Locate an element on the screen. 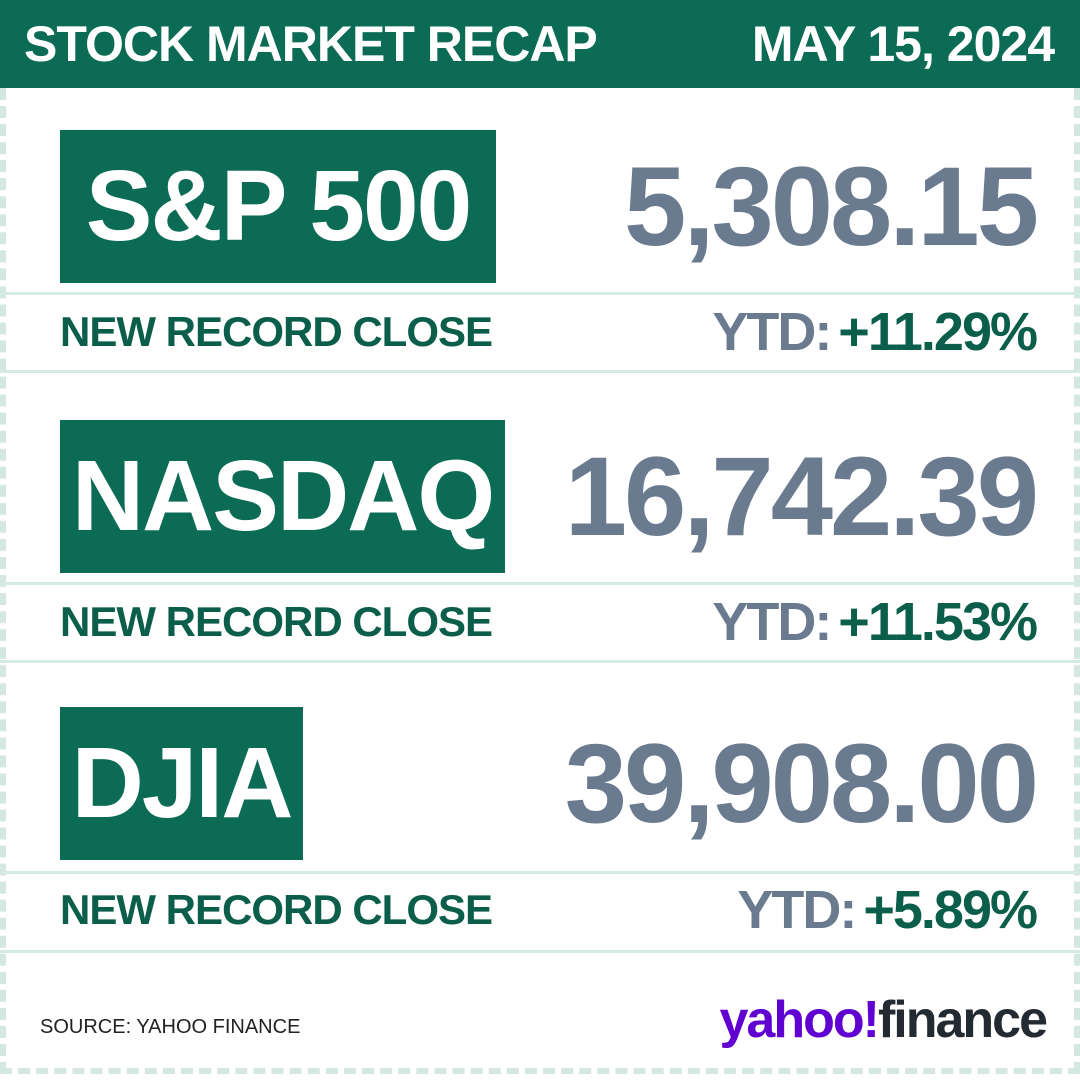 The height and width of the screenshot is (1080, 1080). index-name: DJIA is located at coordinates (181, 783).